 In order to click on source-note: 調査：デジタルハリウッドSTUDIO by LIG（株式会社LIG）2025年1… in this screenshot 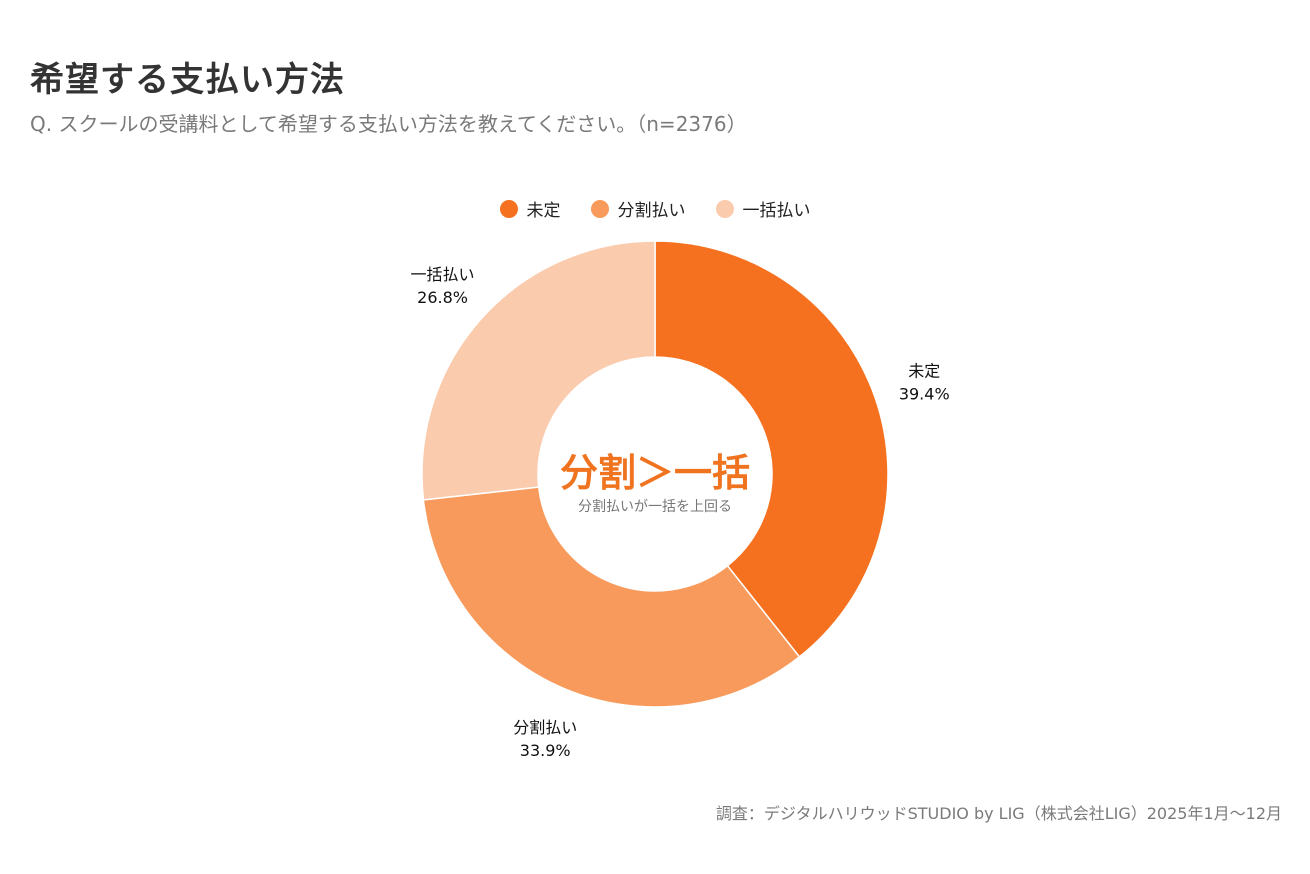, I will do `click(998, 813)`.